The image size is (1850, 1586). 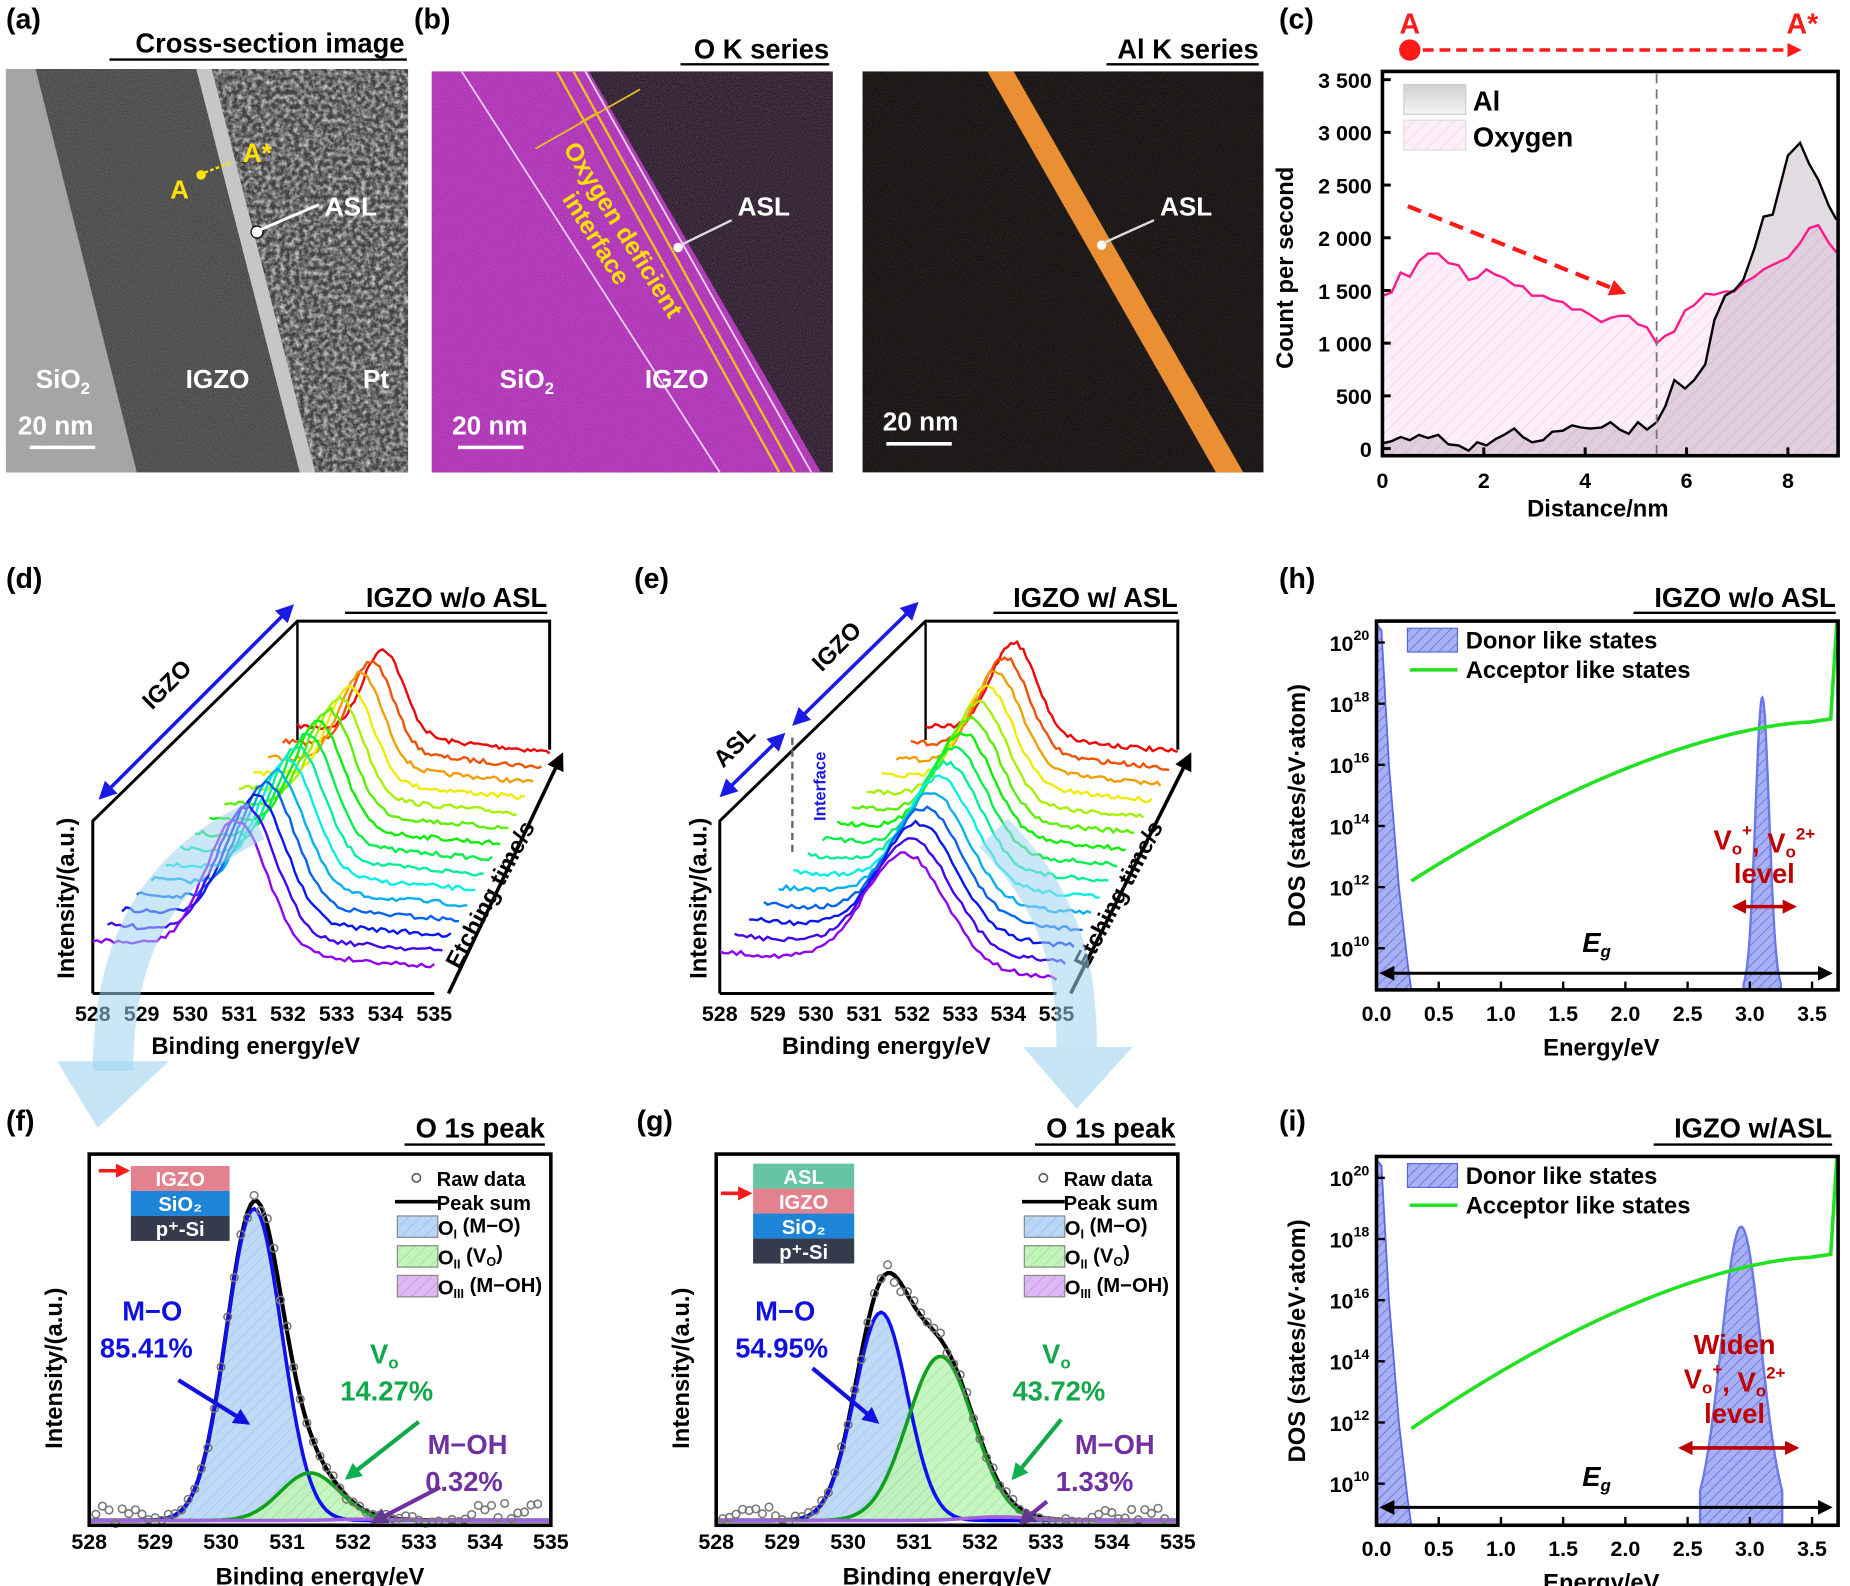 What do you see at coordinates (1591, 942) in the screenshot?
I see `text-run: E` at bounding box center [1591, 942].